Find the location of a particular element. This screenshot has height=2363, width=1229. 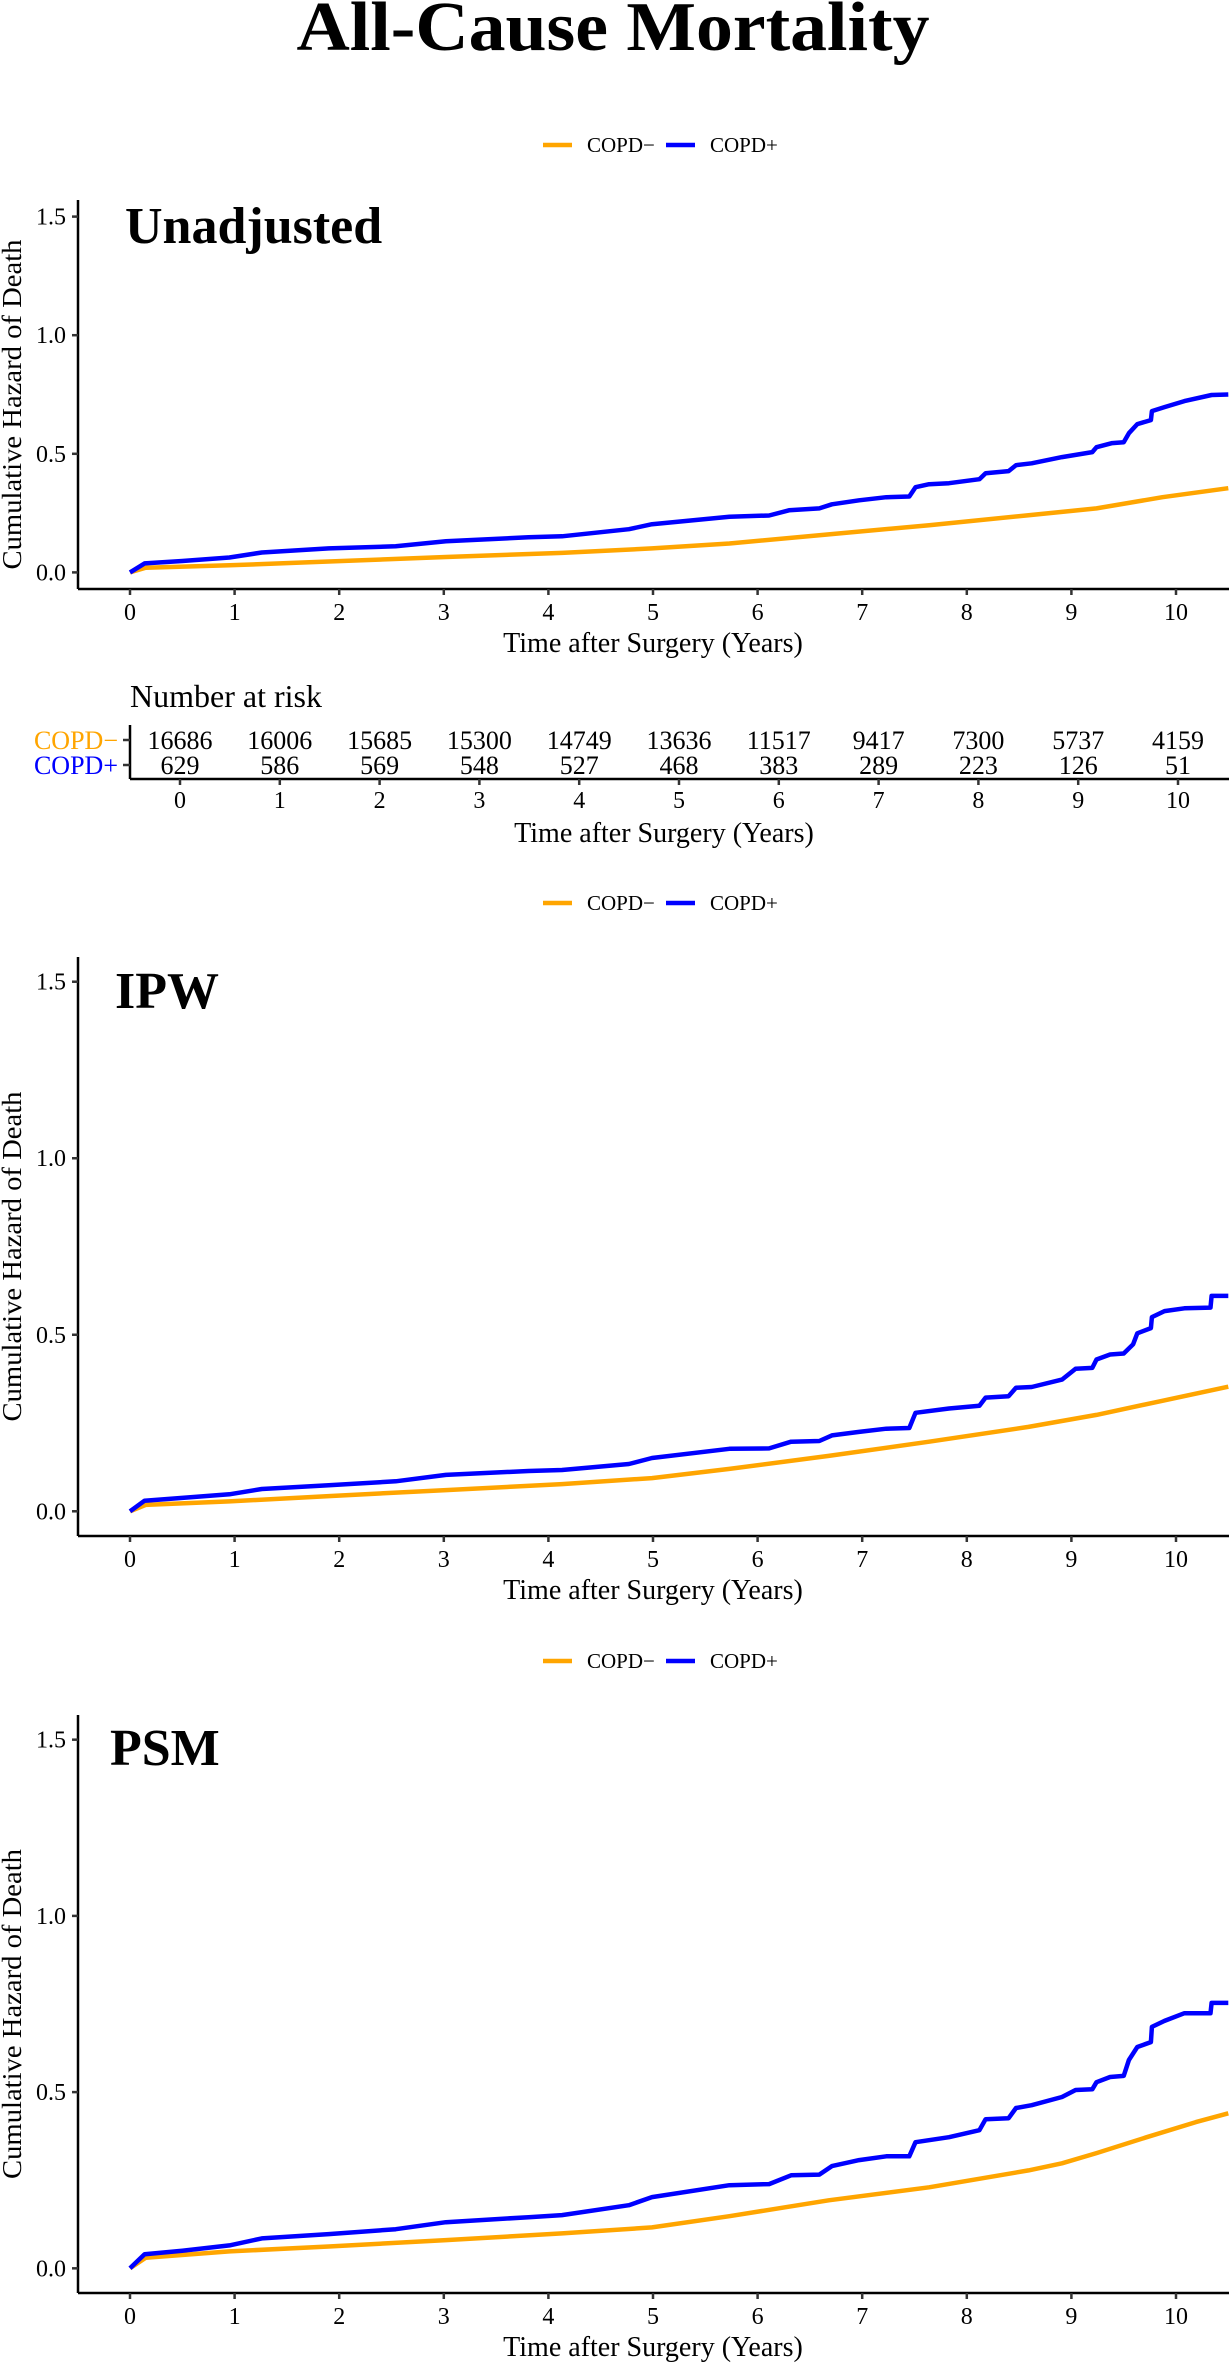

risk-x-tick-label: 10 is located at coordinates (1178, 801).